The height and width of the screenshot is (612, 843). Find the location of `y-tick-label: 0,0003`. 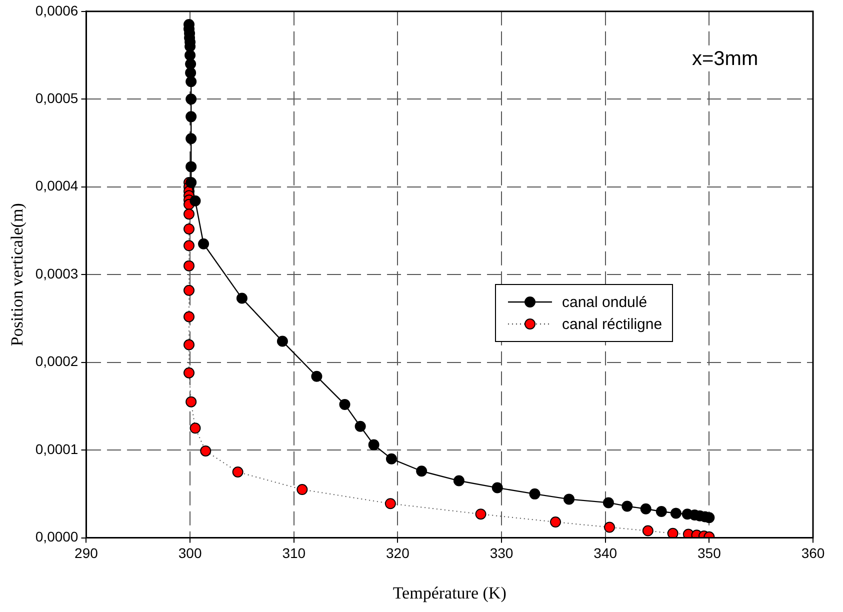

y-tick-label: 0,0003 is located at coordinates (56, 273).